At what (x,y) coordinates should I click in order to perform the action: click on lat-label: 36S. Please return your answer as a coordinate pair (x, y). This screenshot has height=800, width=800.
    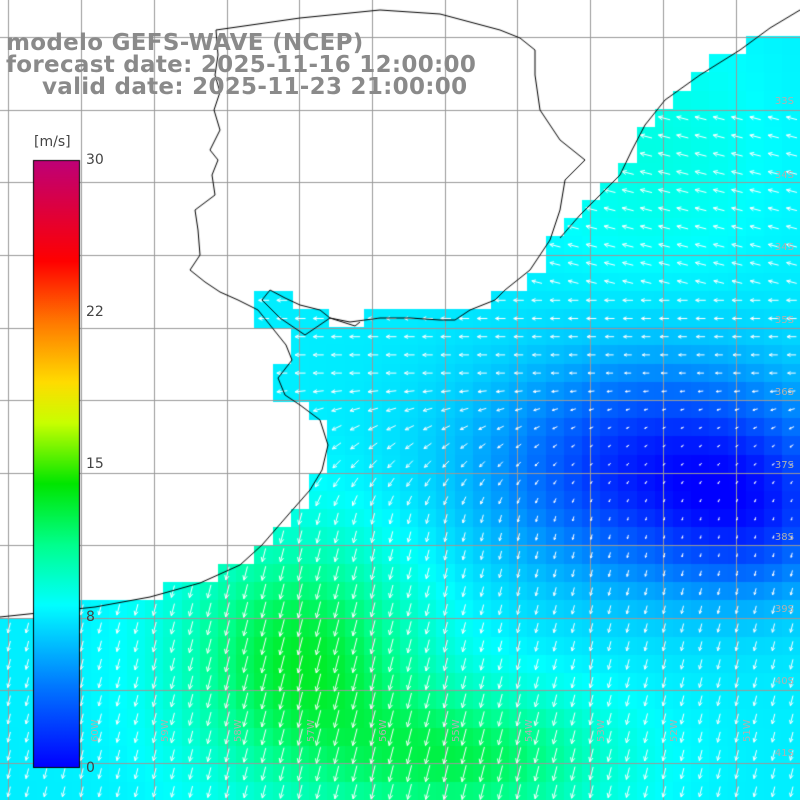
    Looking at the image, I should click on (784, 392).